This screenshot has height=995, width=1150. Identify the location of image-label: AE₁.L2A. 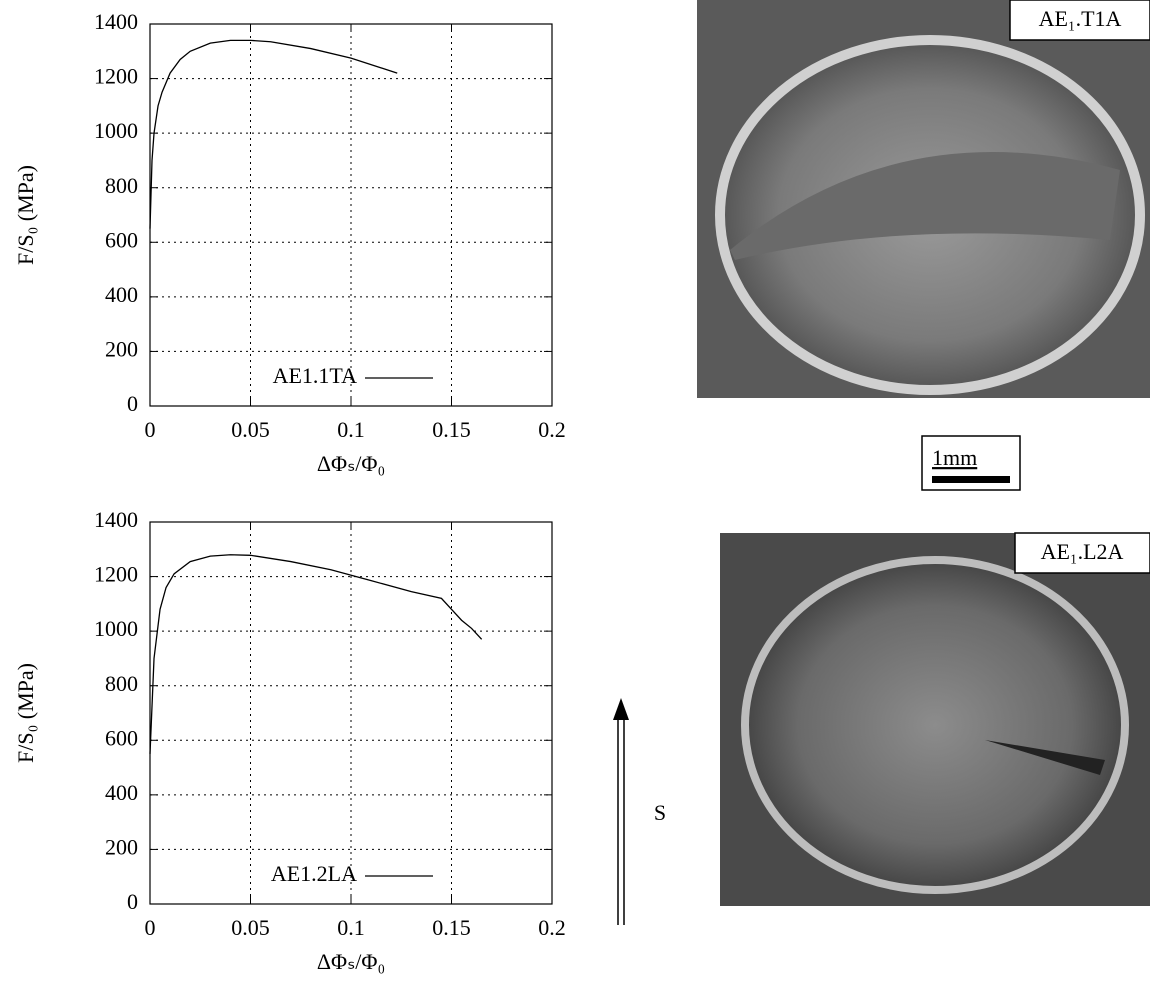
(1082, 551).